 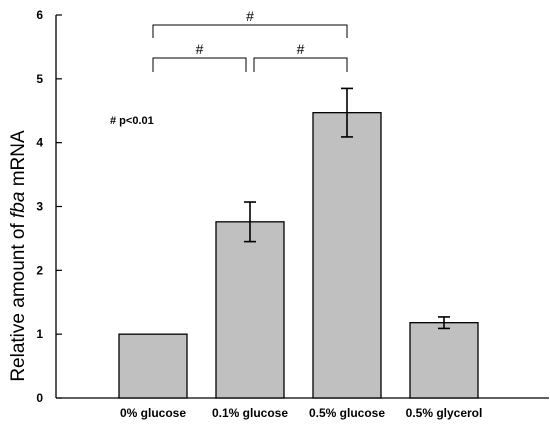 I want to click on significance-brackets: # # #, so click(x=250, y=40).